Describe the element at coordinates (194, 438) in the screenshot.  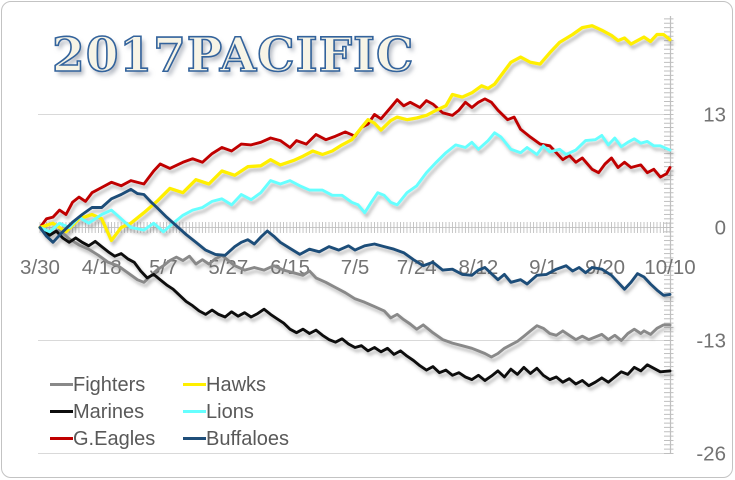
I see `buffaloes-line-swatch` at that location.